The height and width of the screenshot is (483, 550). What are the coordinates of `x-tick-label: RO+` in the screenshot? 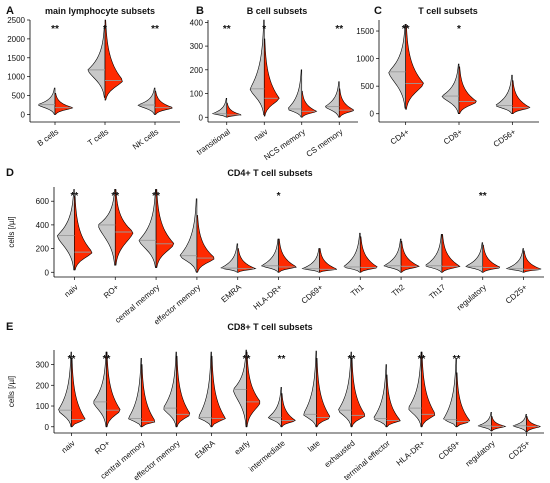 It's located at (102, 447).